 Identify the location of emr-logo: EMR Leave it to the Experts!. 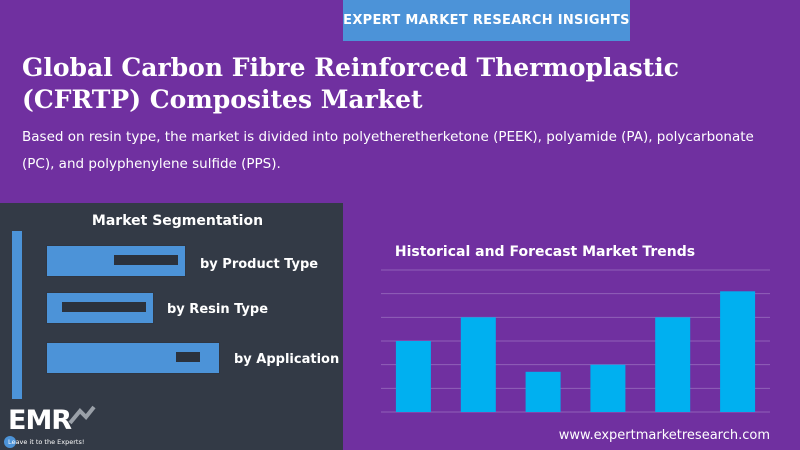
(50, 427).